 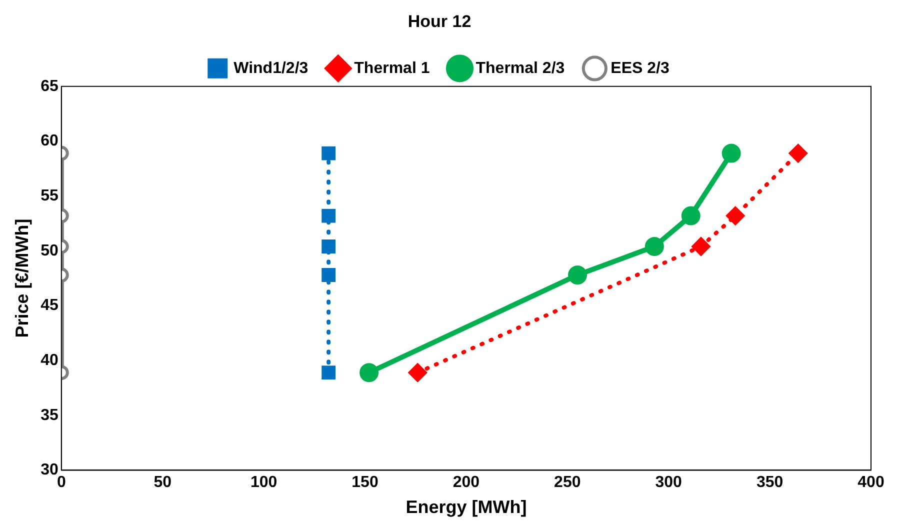 I want to click on x-tick-label: 50, so click(x=163, y=483).